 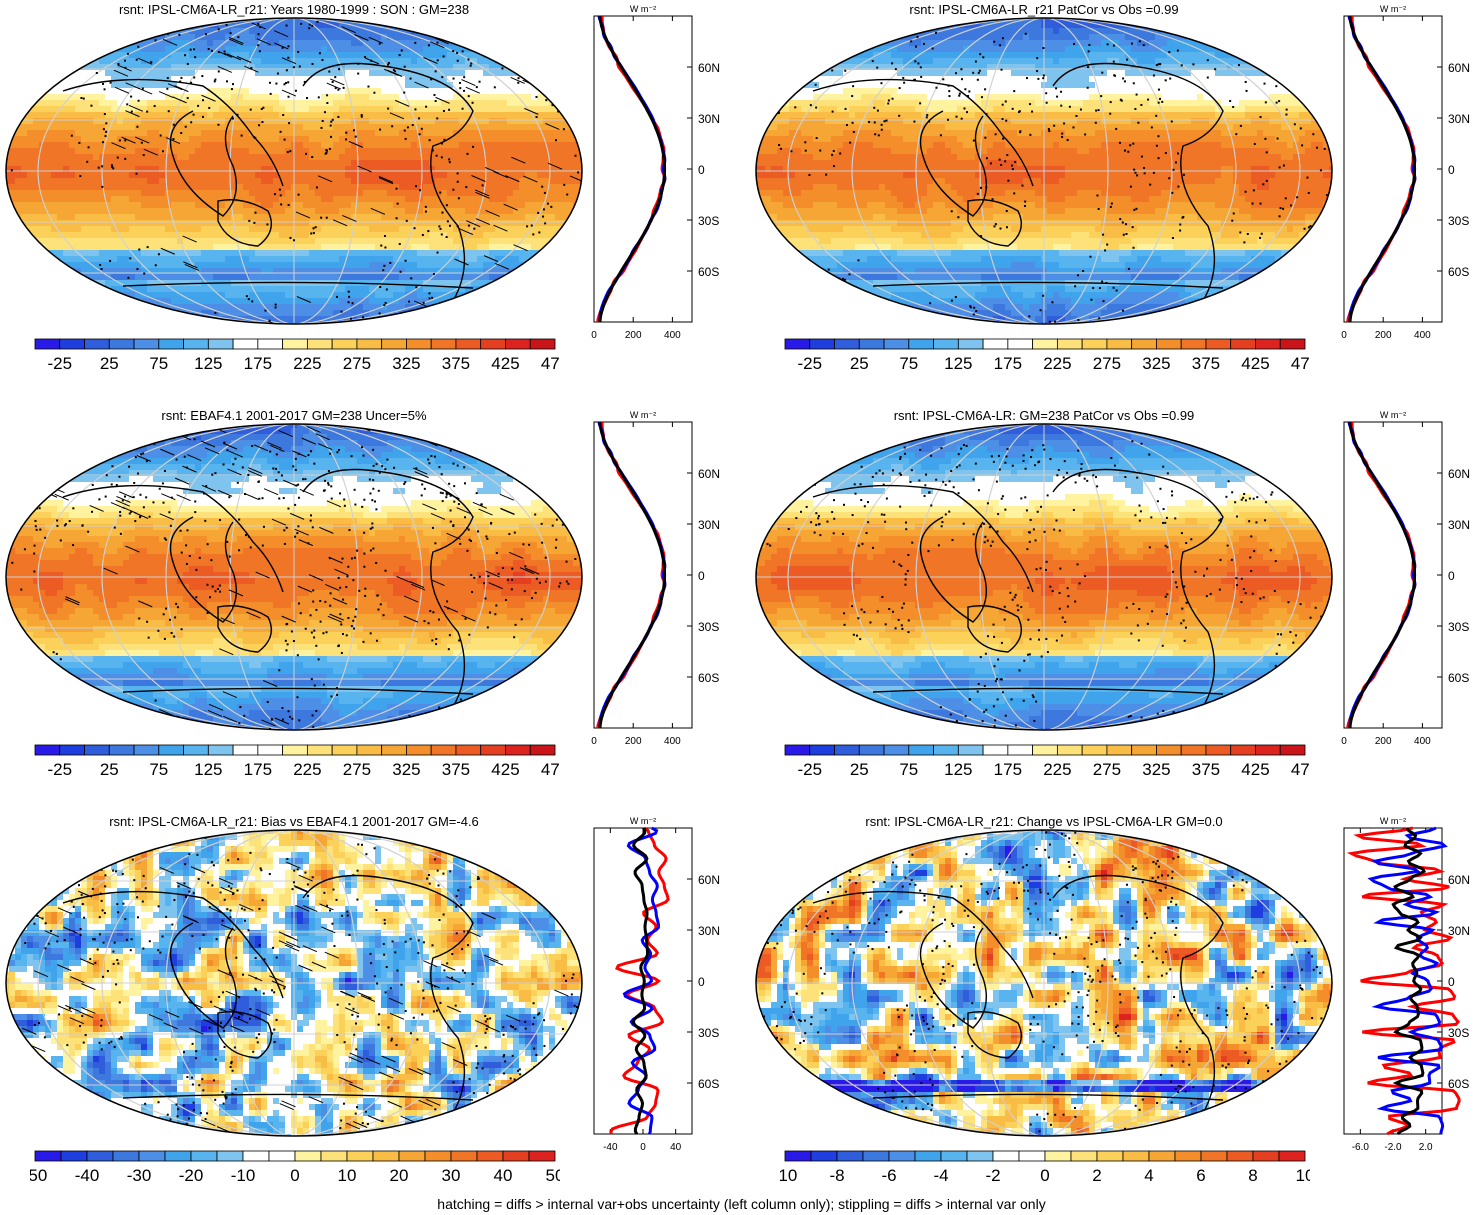 What do you see at coordinates (958, 363) in the screenshot?
I see `colorbar-label: 125` at bounding box center [958, 363].